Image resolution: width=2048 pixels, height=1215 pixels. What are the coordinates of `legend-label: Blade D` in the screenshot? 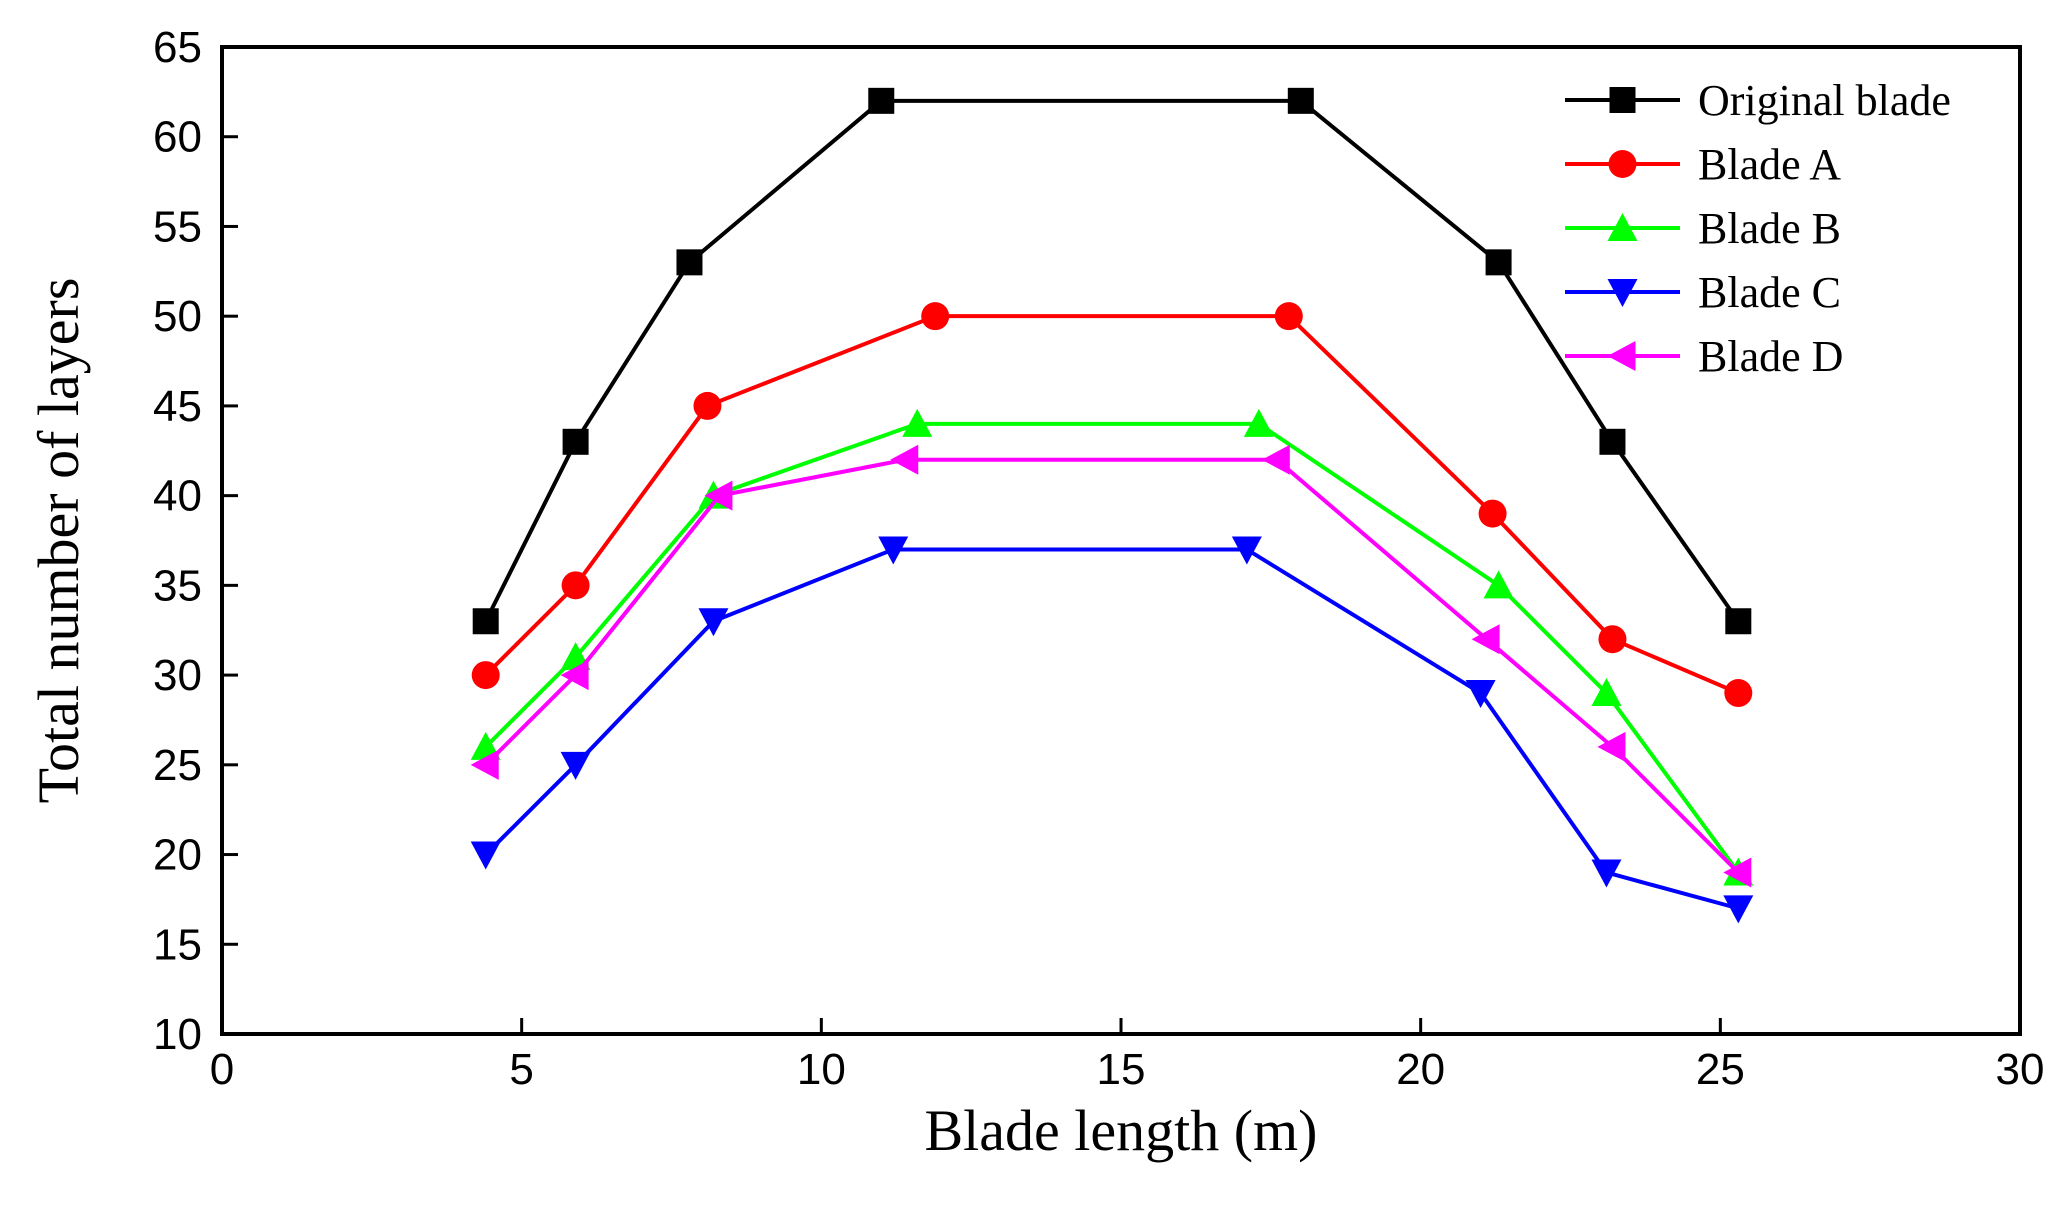 It's located at (1770, 356).